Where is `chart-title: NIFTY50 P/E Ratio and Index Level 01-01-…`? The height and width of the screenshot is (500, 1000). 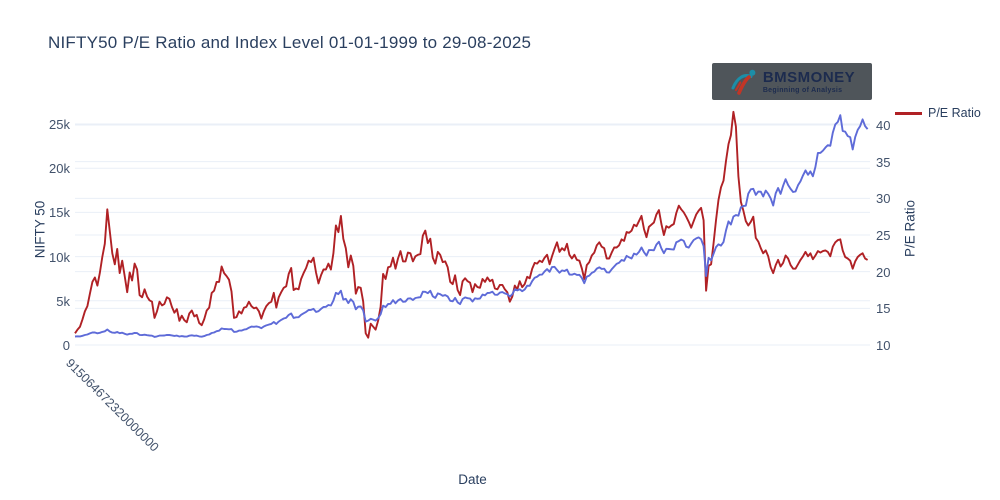 chart-title: NIFTY50 P/E Ratio and Index Level 01-01-… is located at coordinates (290, 42).